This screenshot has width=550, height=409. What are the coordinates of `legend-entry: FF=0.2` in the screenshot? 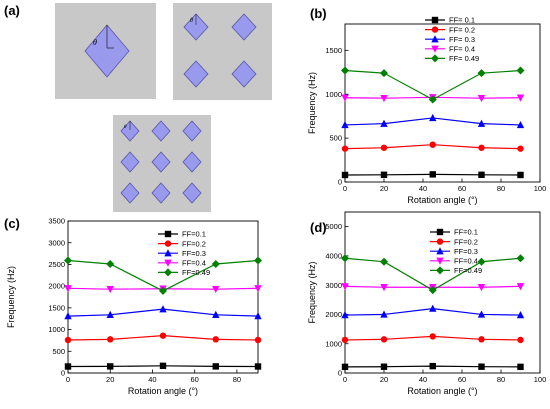 It's located at (466, 241).